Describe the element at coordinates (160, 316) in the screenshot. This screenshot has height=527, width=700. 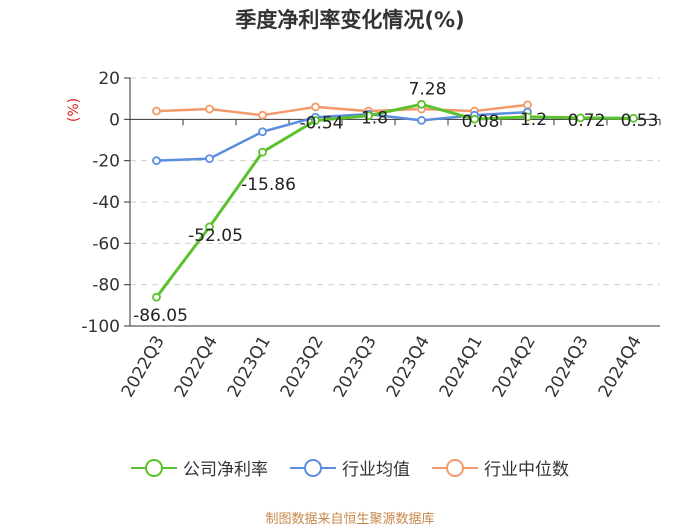
I see `data-label: -86.05` at that location.